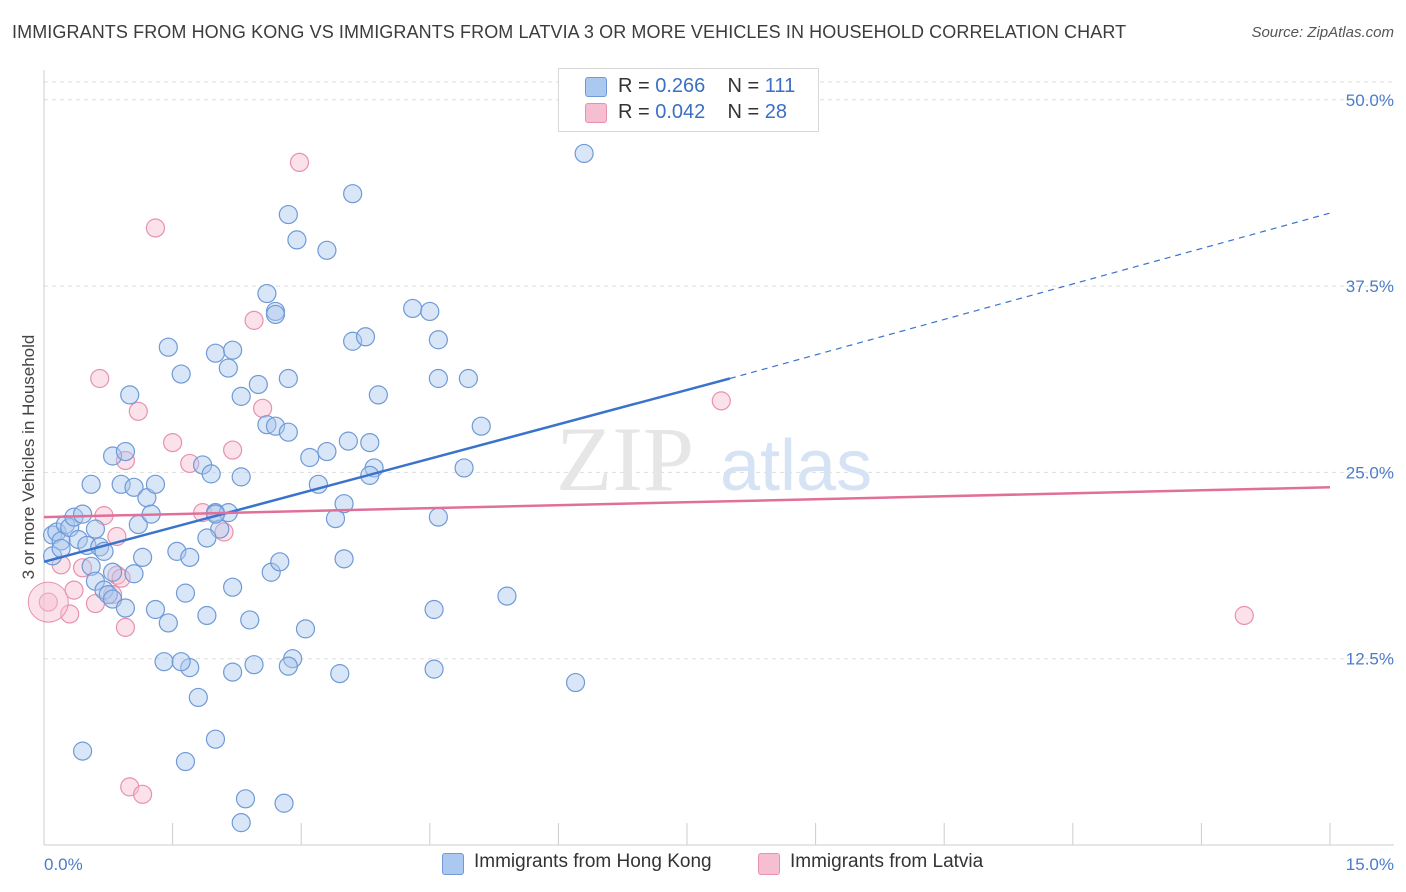 The height and width of the screenshot is (892, 1406). What do you see at coordinates (1370, 286) in the screenshot?
I see `y-tick-label: 37.5%` at bounding box center [1370, 286].